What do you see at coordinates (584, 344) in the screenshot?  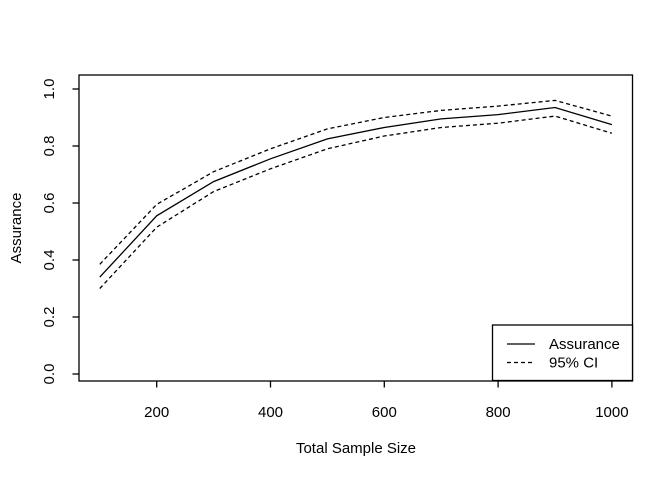 I see `legend-label: Assurance` at bounding box center [584, 344].